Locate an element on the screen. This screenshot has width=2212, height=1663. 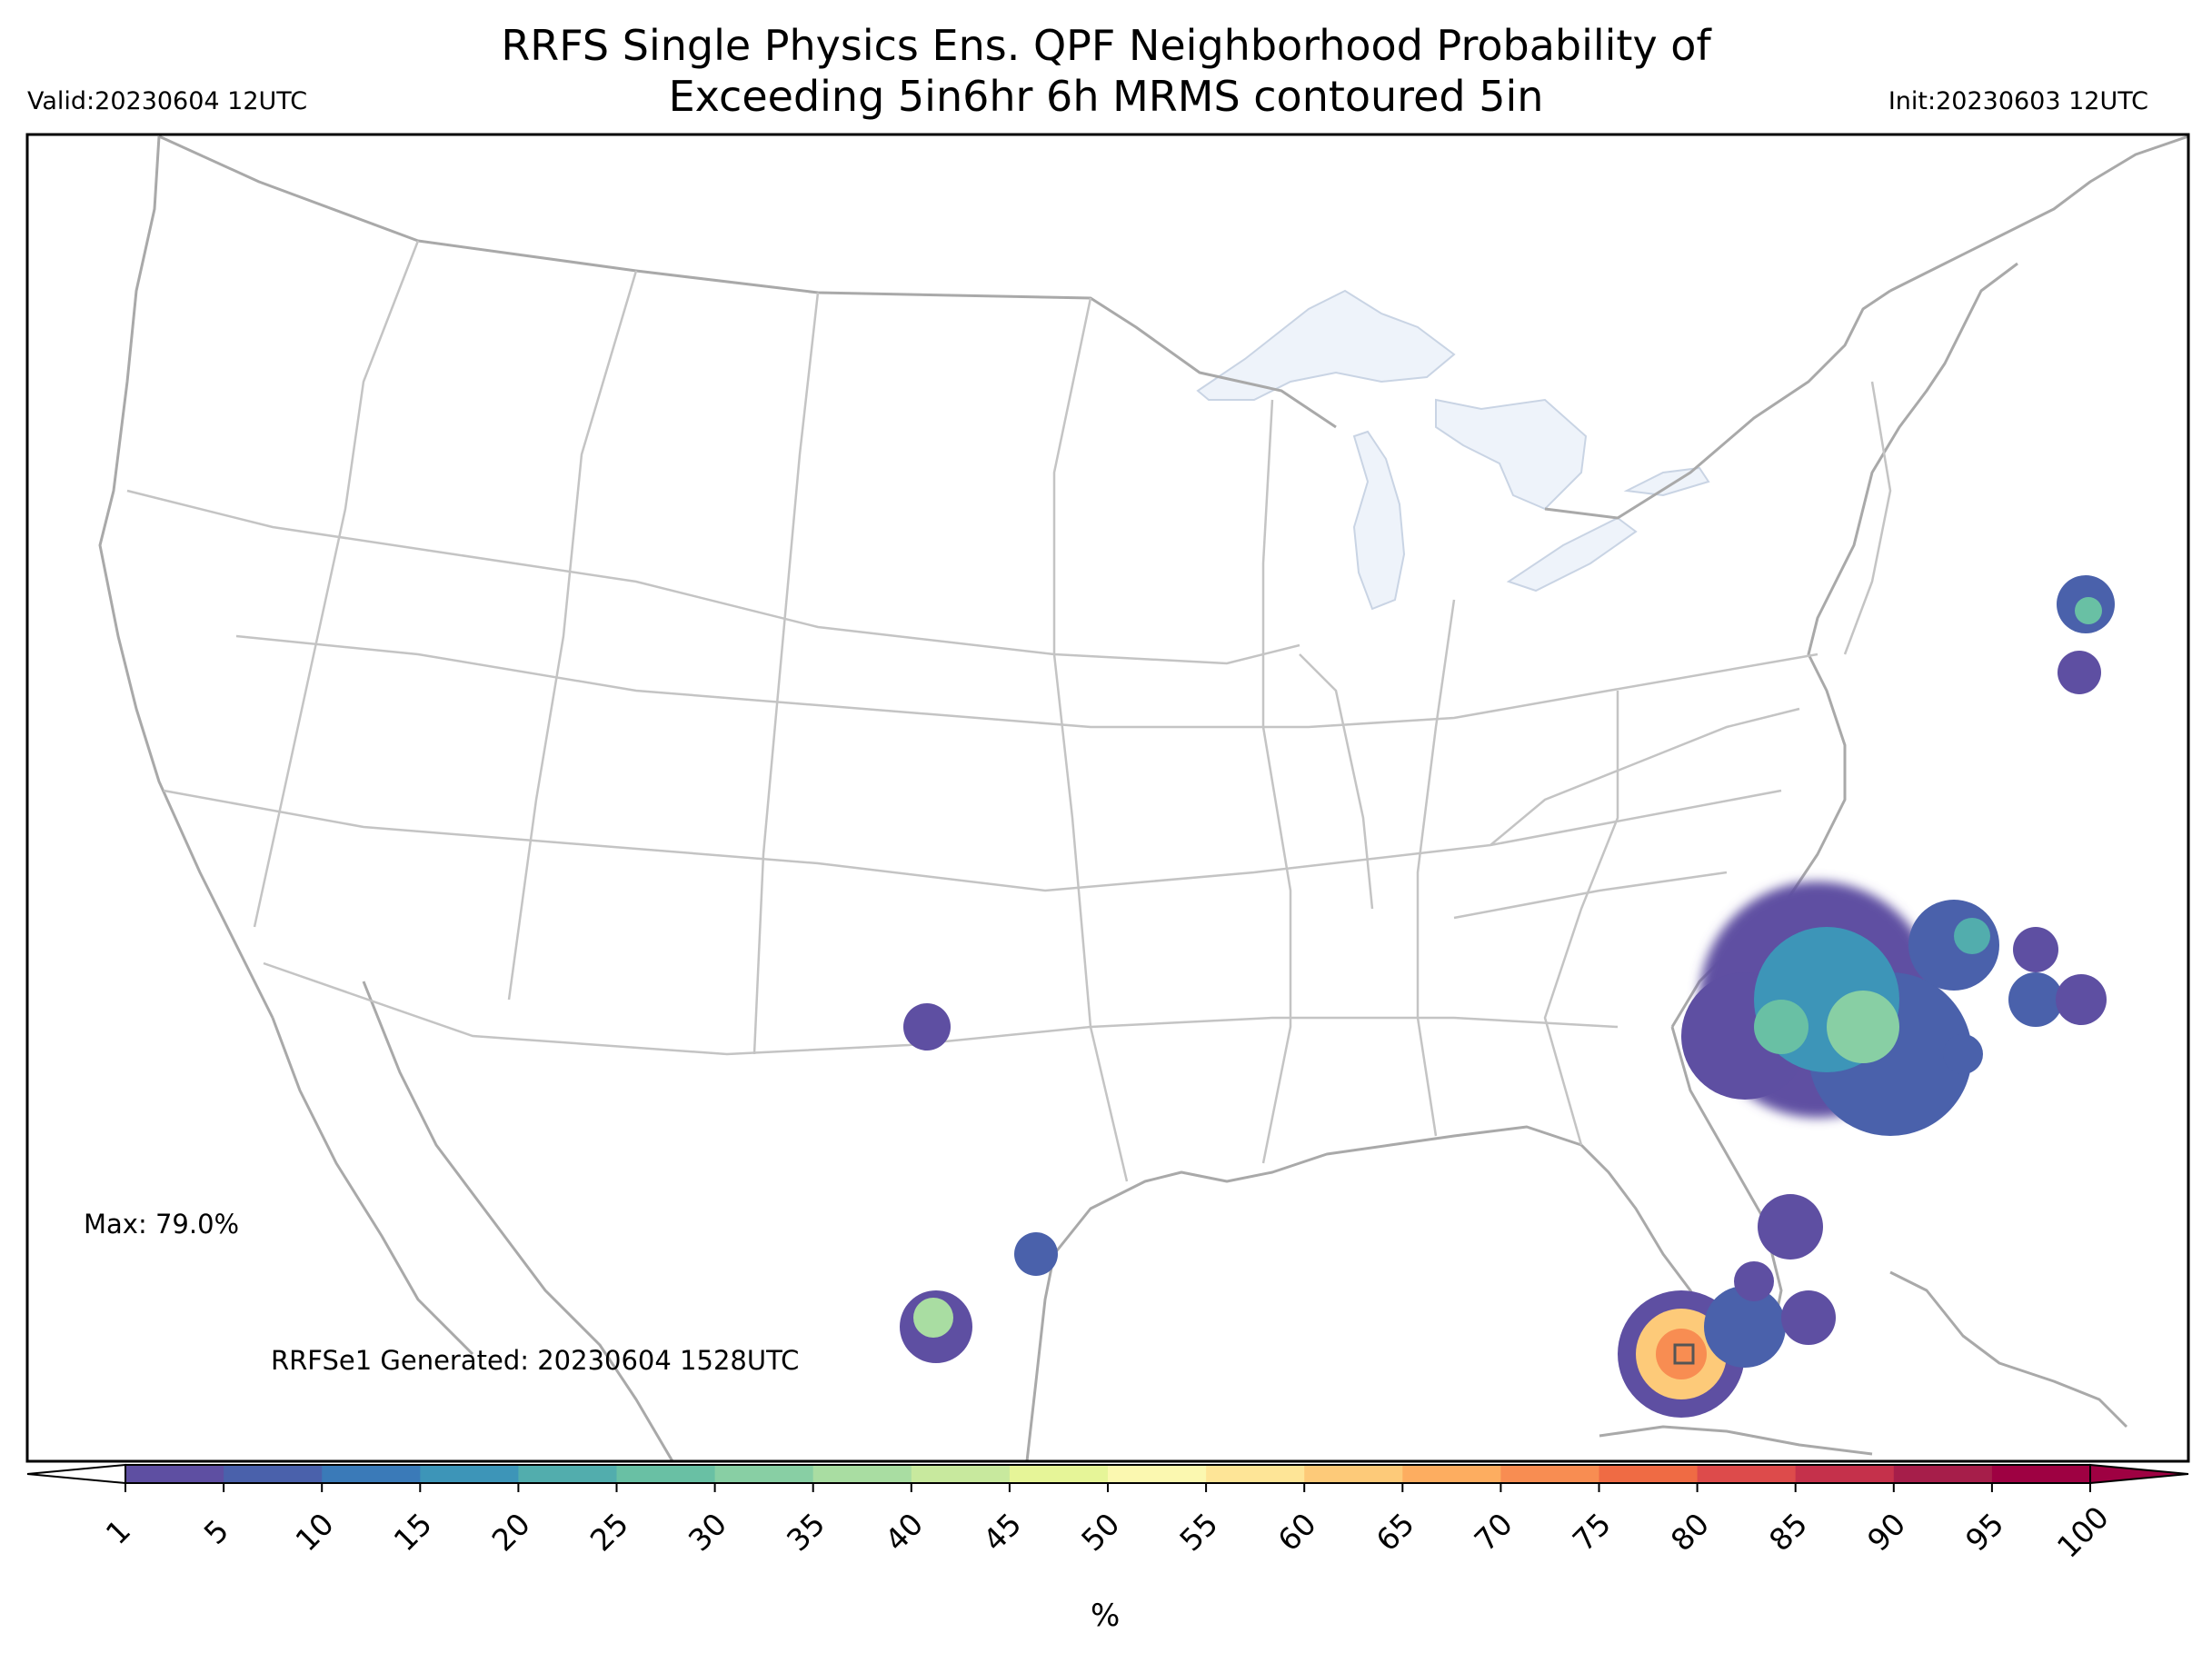
lake-superior is located at coordinates (1326, 345).